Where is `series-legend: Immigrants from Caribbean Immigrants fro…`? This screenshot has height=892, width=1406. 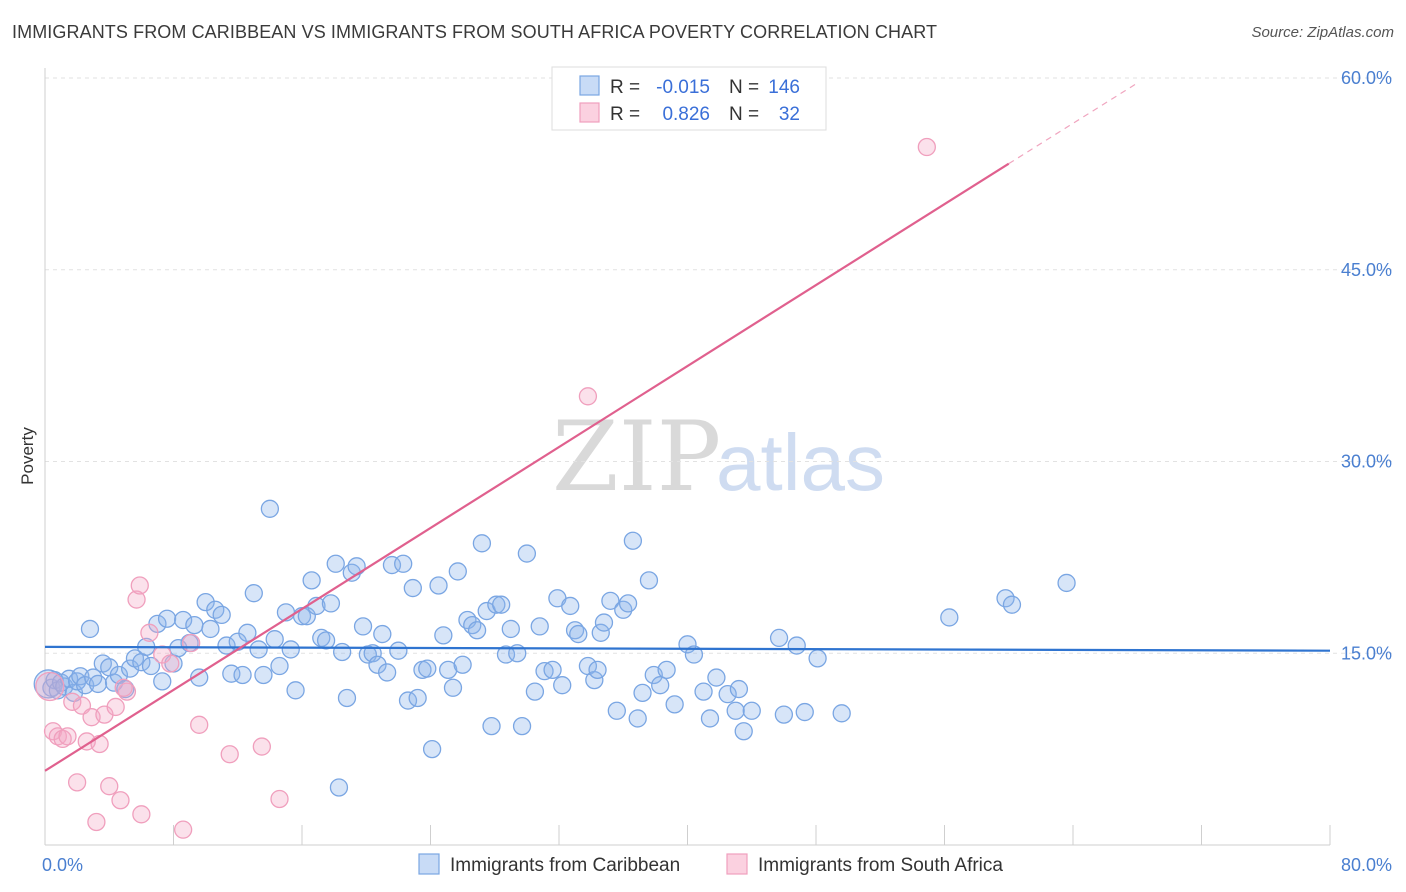
series-legend: Immigrants from Caribbean Immigrants fro… is located at coordinates (710, 864).